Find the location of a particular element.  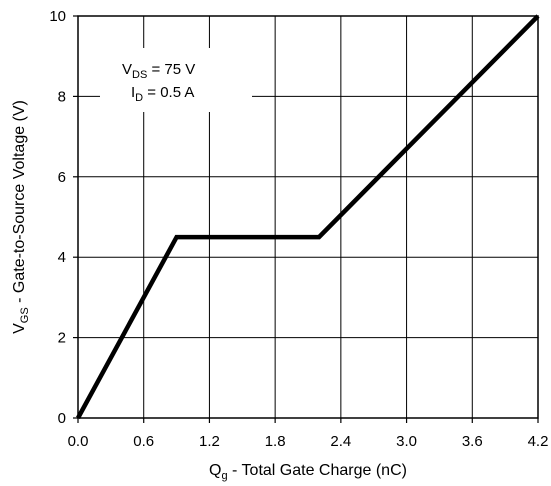

y-axis-title: VGS - Gate-to-Source Voltage (V) is located at coordinates (21, 217).